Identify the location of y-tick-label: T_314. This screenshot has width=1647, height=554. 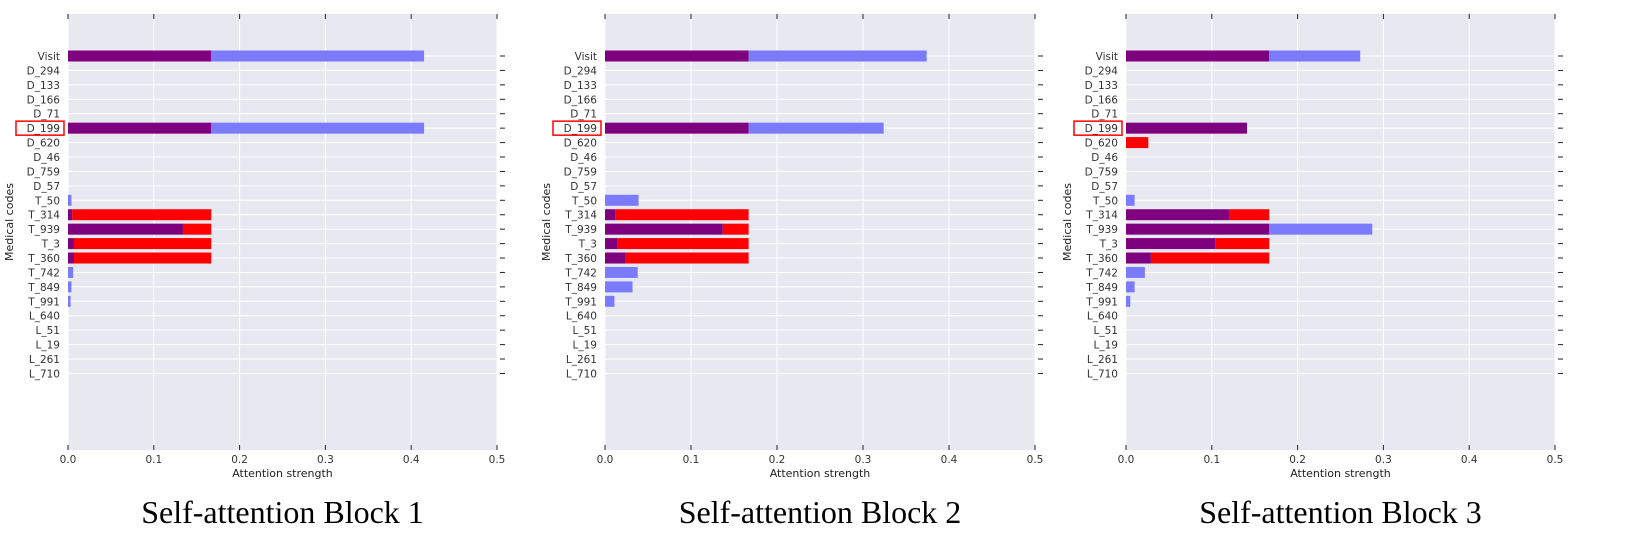
(1101, 216).